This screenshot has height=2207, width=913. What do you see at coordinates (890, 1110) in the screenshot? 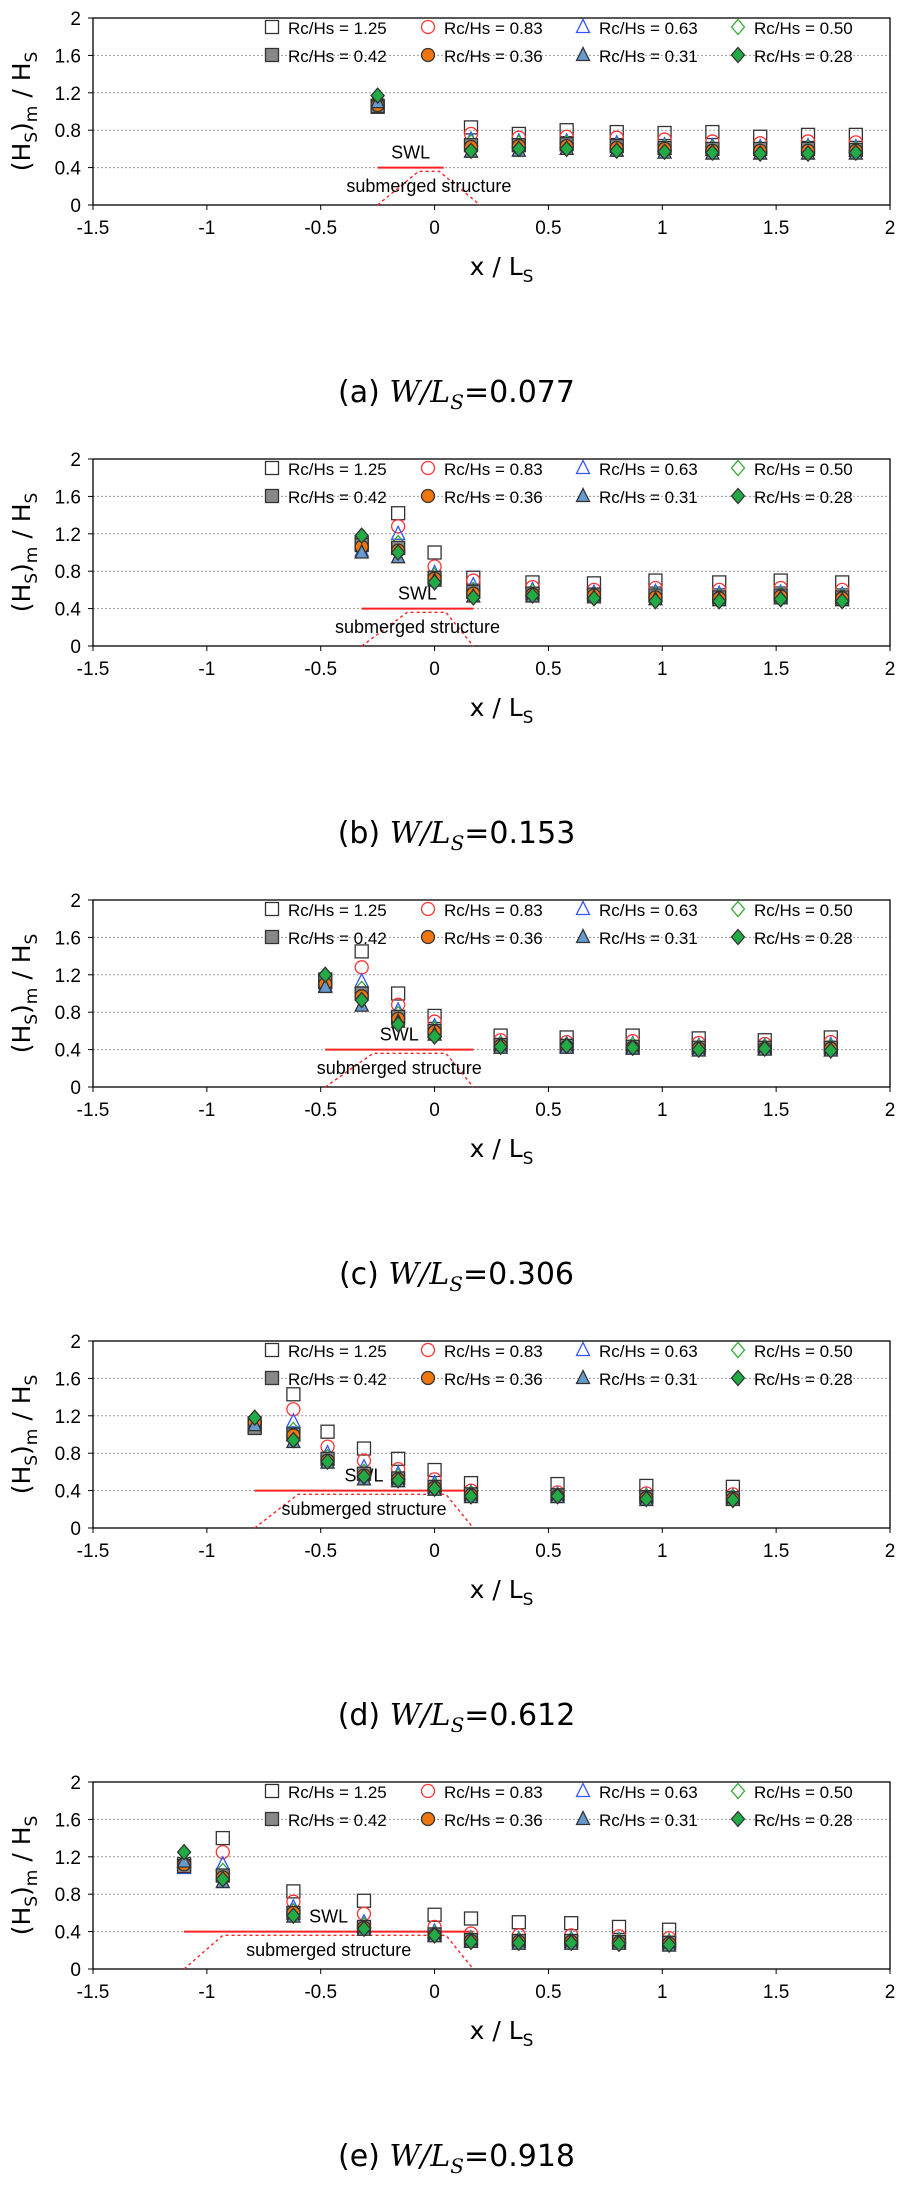
I see `x-tick-label: 2` at bounding box center [890, 1110].